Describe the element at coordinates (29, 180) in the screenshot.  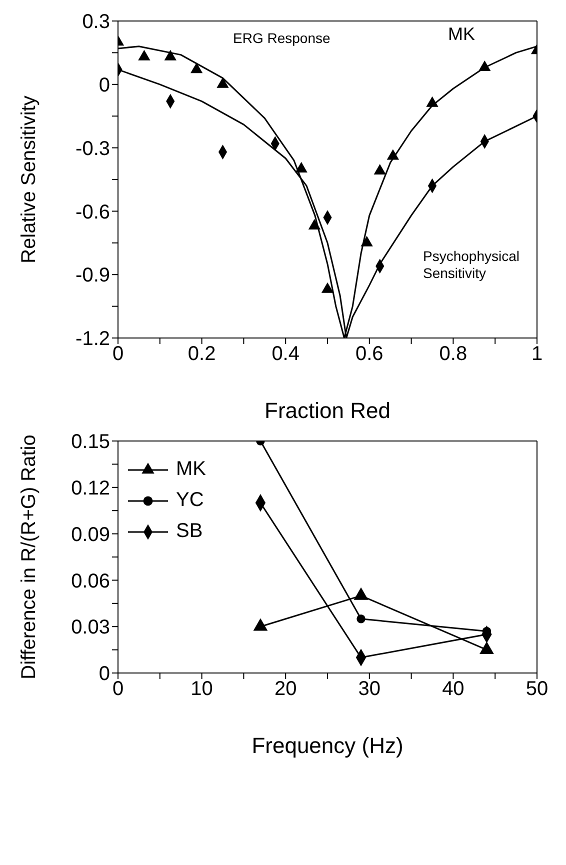
I see `y-axis-title: Relative Sensitivity` at that location.